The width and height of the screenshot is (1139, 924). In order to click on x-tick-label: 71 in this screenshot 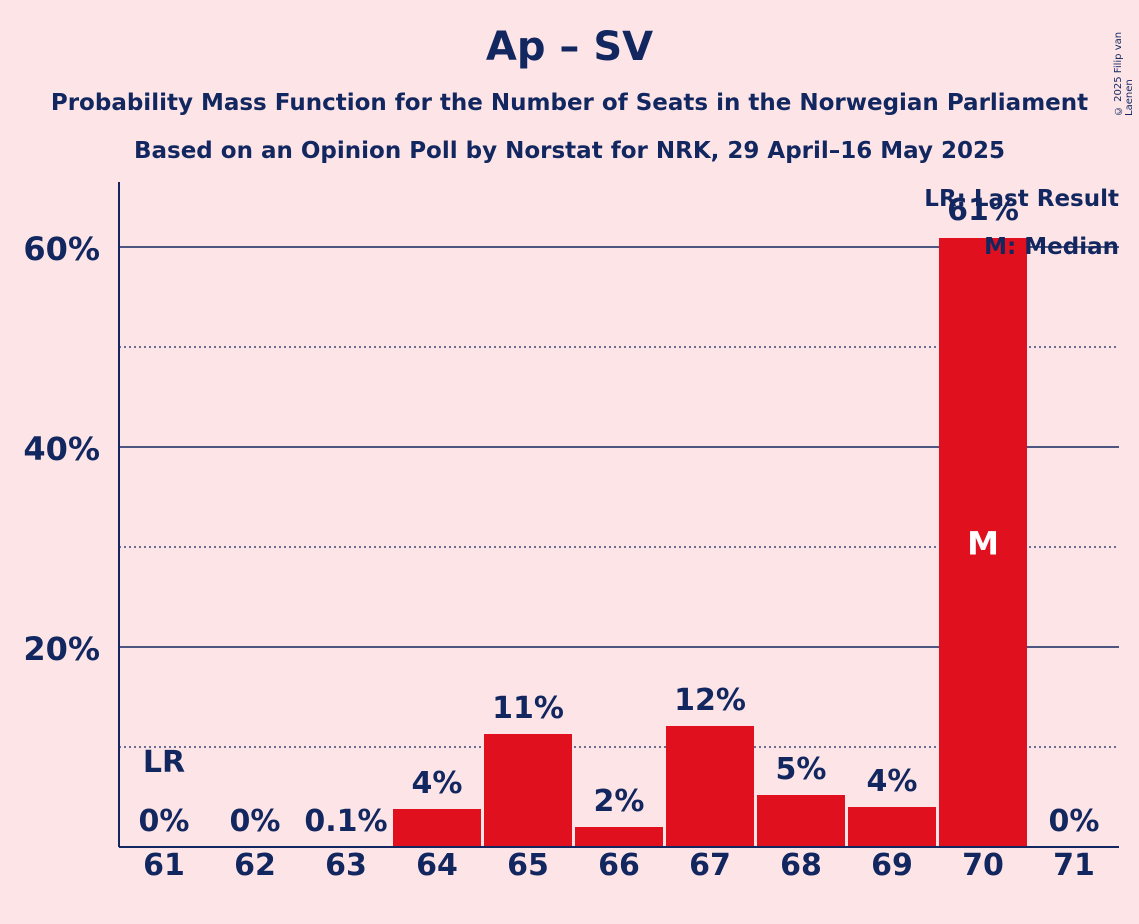, I will do `click(1074, 865)`.